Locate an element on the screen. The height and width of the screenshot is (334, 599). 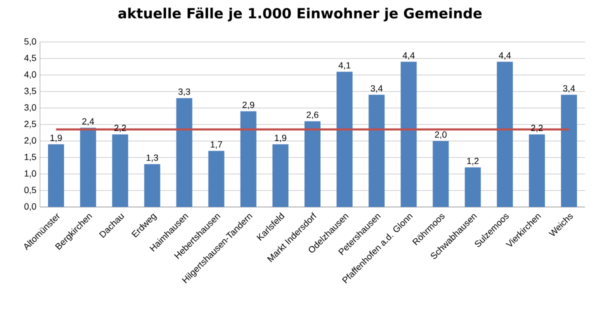
data-label: 2,9 is located at coordinates (248, 106).